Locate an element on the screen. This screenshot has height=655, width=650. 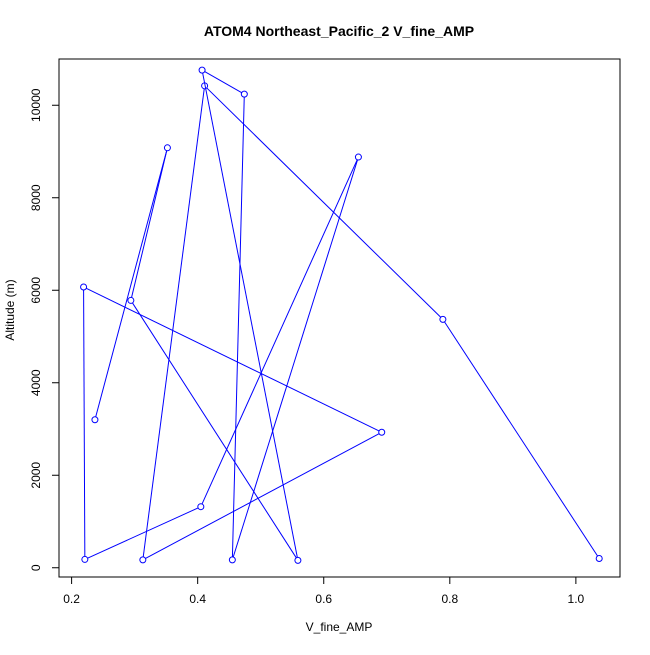
x-tick-label: 0.8 is located at coordinates (449, 599).